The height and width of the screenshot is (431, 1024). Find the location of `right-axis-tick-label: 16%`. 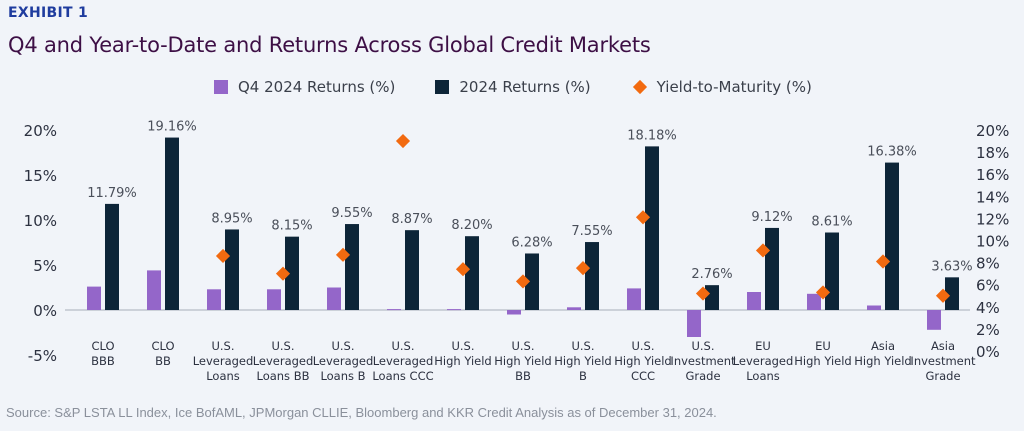

right-axis-tick-label: 16% is located at coordinates (992, 175).